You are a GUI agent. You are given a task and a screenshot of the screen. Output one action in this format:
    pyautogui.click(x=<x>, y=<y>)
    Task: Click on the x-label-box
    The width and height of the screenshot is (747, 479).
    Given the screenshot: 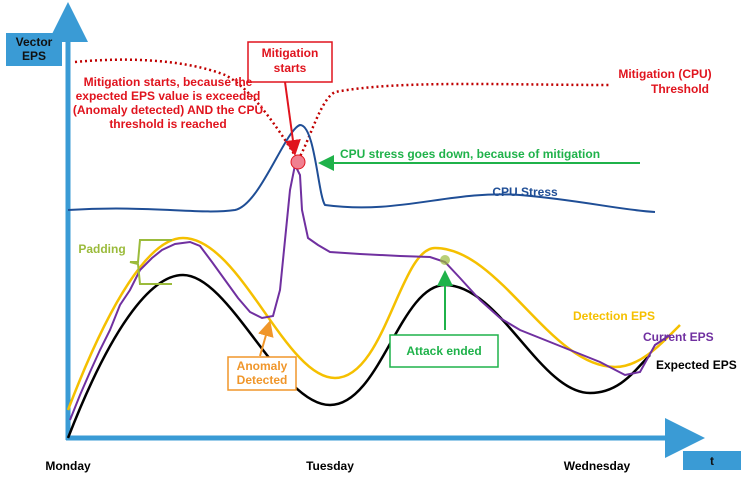 What is the action you would take?
    pyautogui.click(x=712, y=460)
    